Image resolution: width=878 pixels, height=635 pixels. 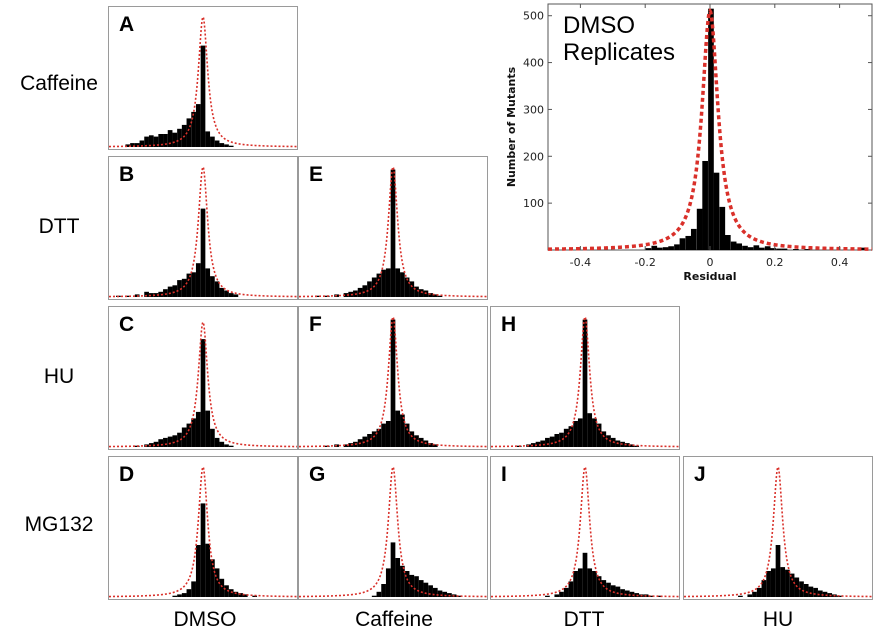 I want to click on chart-title-line-1: DMSO, so click(x=599, y=25).